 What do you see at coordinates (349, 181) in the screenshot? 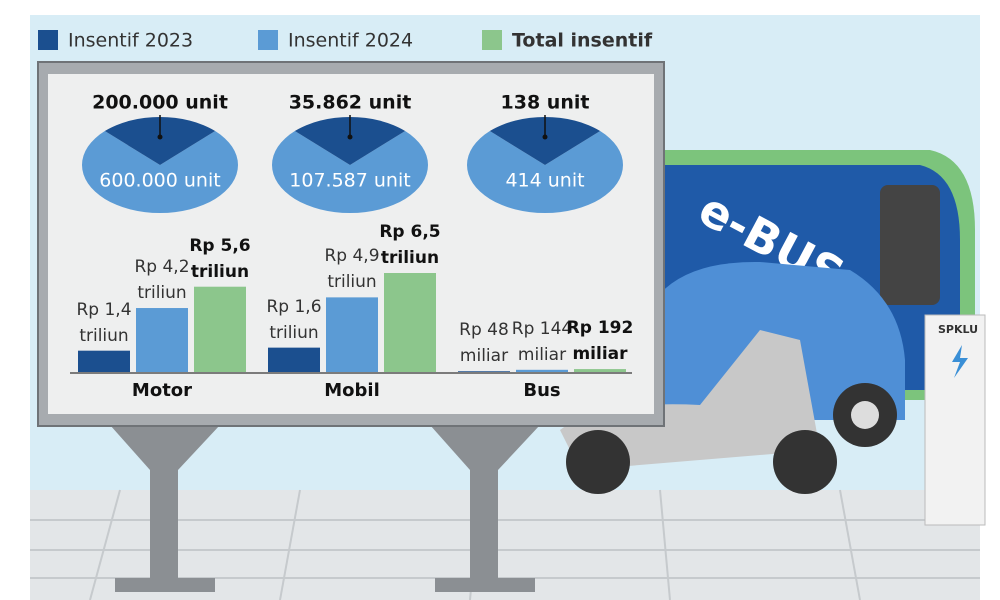
I see `pie-label: 107.587 unit` at bounding box center [349, 181].